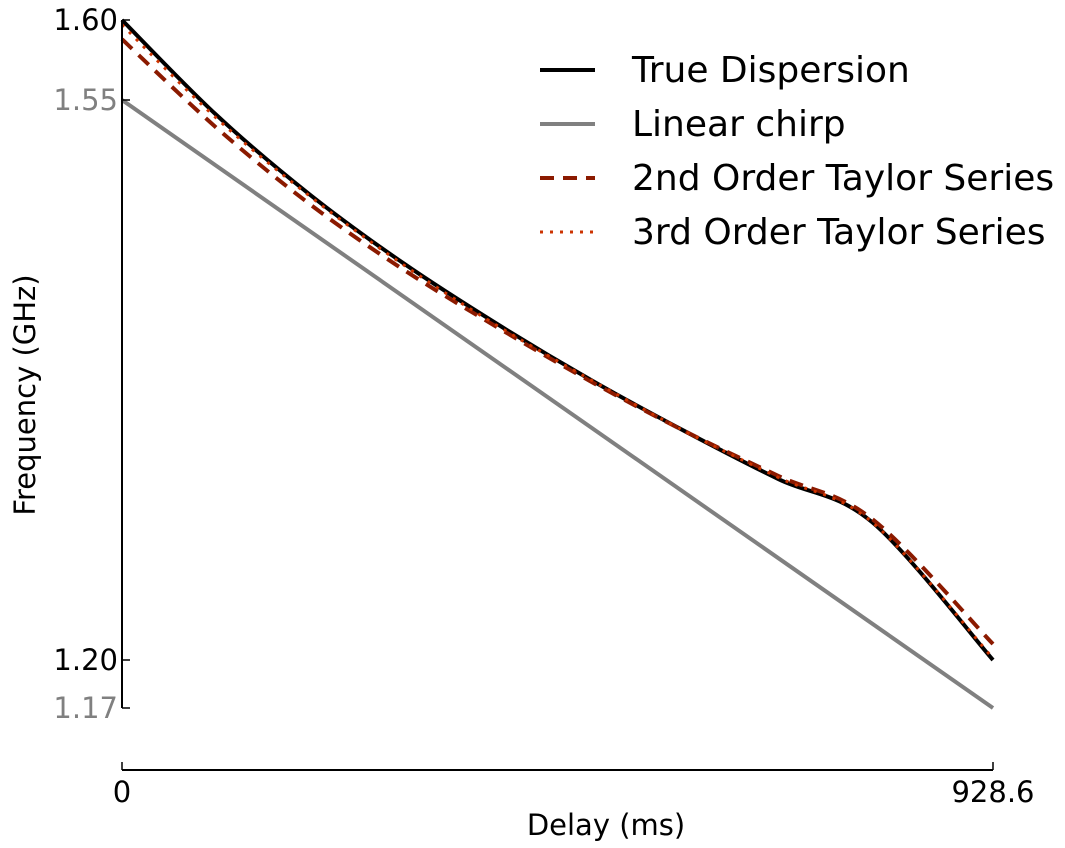 The width and height of the screenshot is (1065, 848). What do you see at coordinates (85, 708) in the screenshot?
I see `y-tick-label: 1.17` at bounding box center [85, 708].